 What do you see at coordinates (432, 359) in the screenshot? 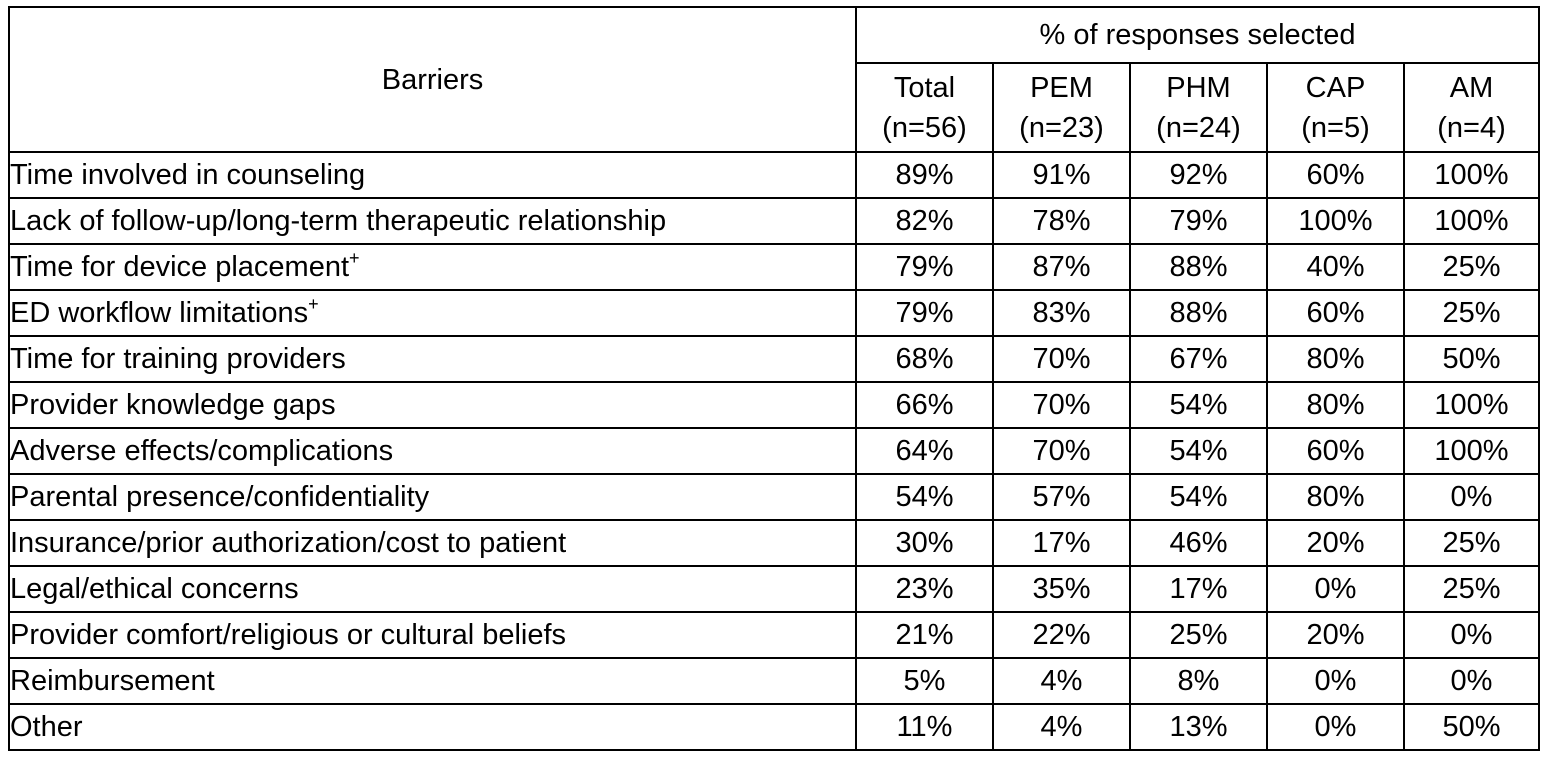
I see `barrier-label-cell: Time for training providers` at bounding box center [432, 359].